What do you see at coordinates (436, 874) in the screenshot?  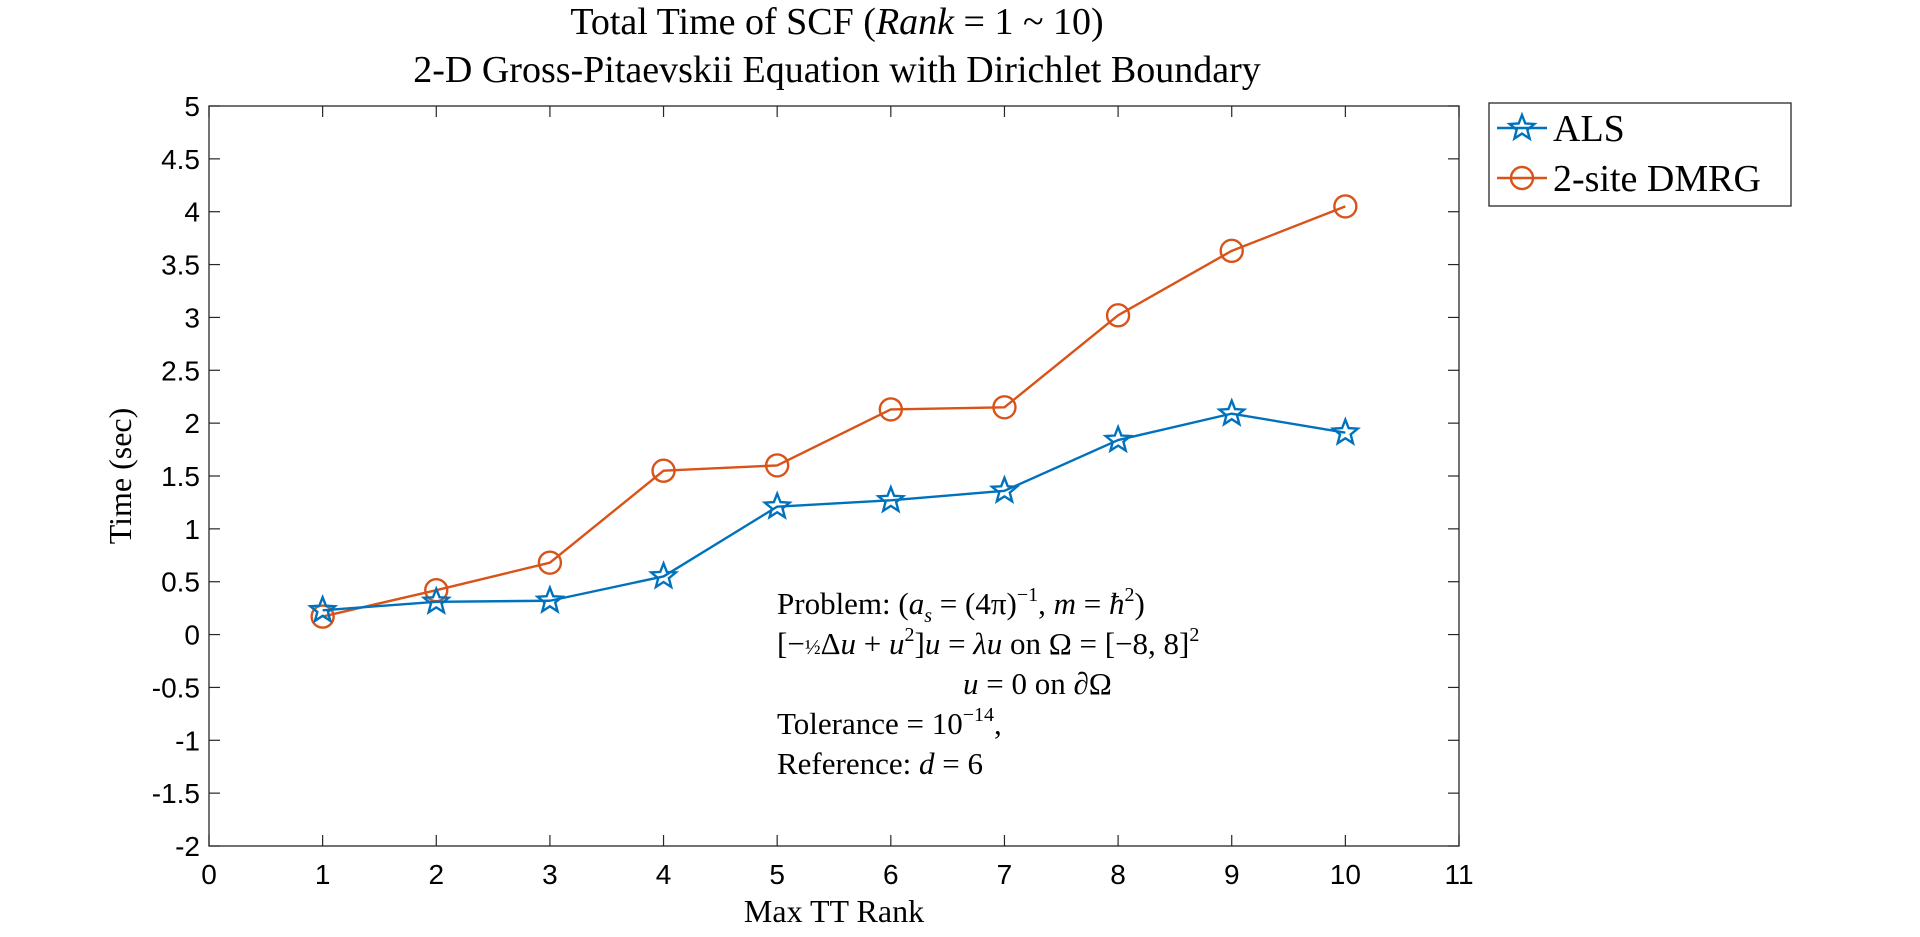 I see `x-tick-label: 2` at bounding box center [436, 874].